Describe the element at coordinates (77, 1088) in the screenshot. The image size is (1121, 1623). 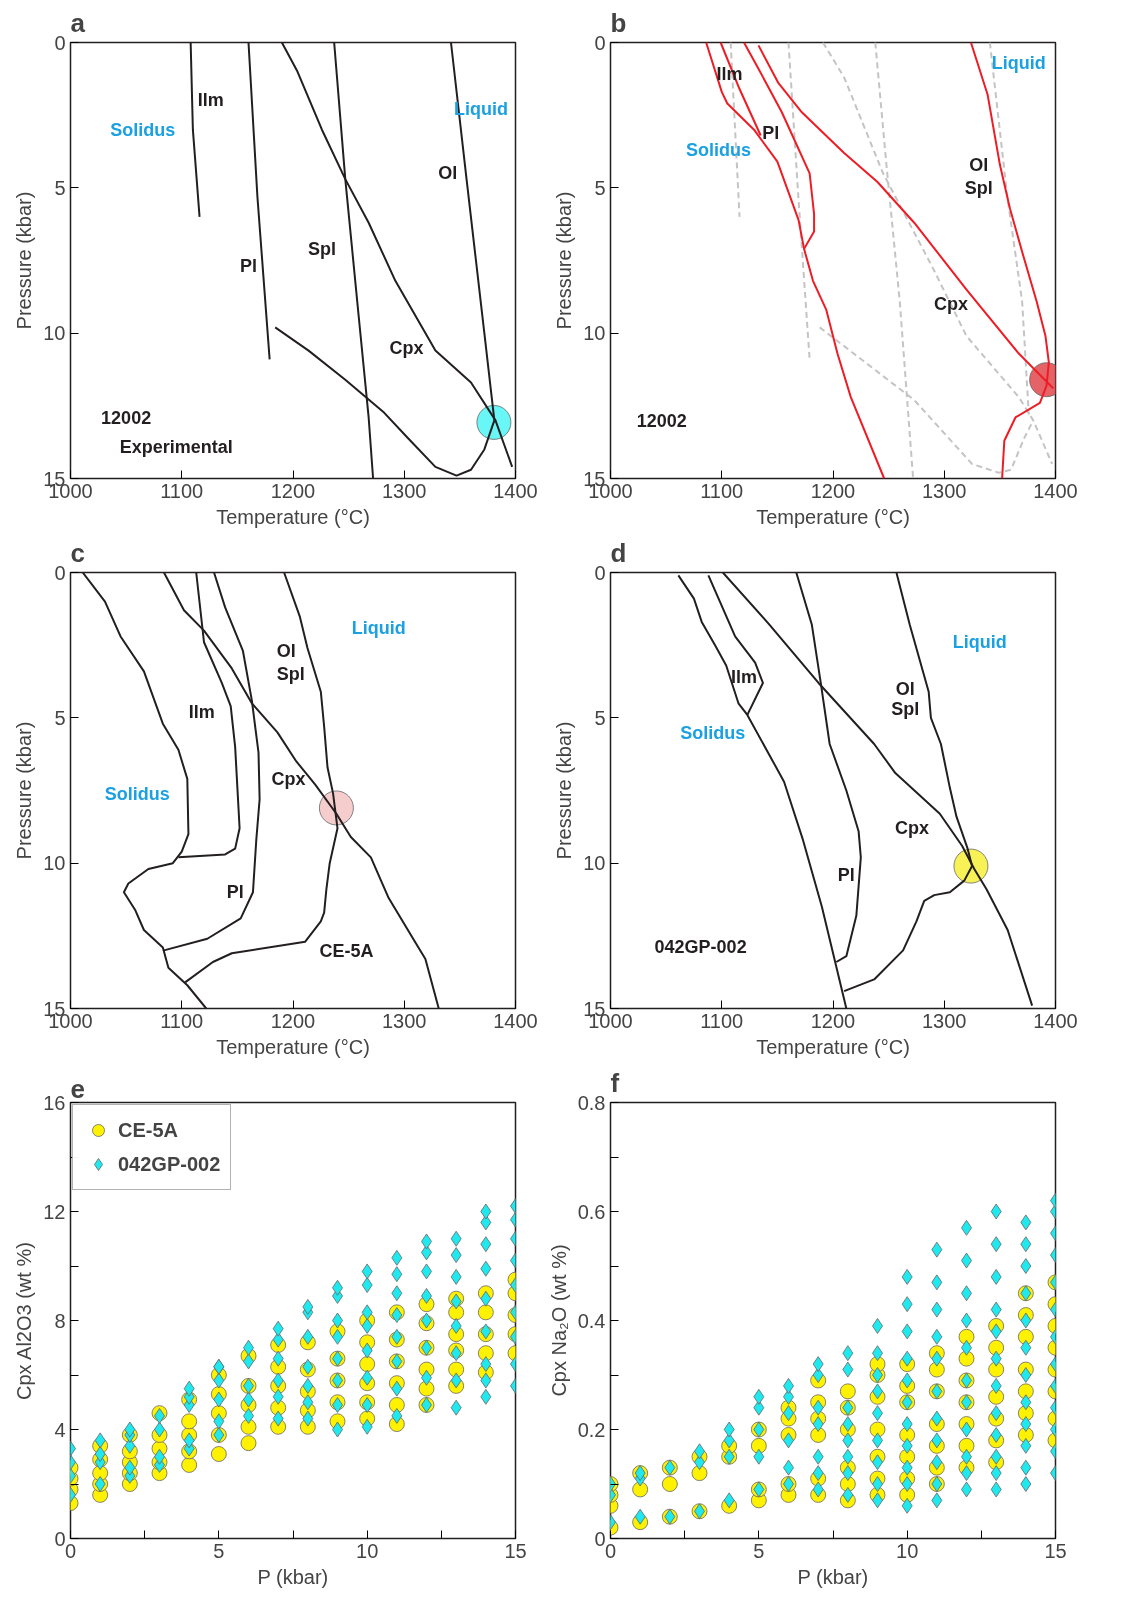
I see `chart-title: e` at that location.